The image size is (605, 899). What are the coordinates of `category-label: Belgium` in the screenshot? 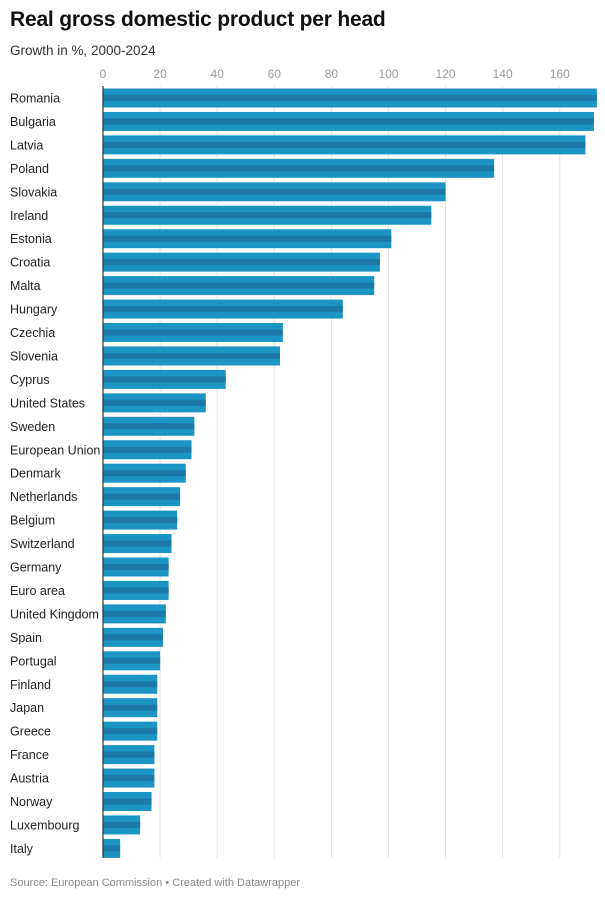 It's located at (32, 521).